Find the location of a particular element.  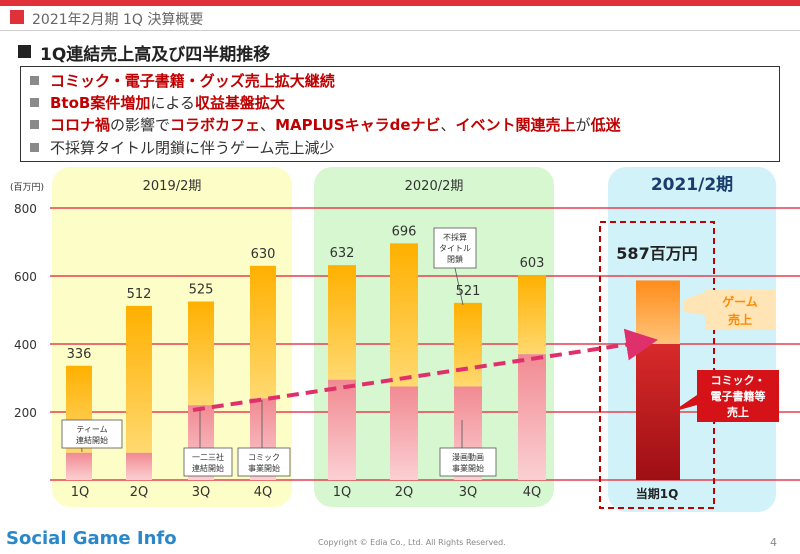

annotation-text: 不採算 is located at coordinates (455, 237).